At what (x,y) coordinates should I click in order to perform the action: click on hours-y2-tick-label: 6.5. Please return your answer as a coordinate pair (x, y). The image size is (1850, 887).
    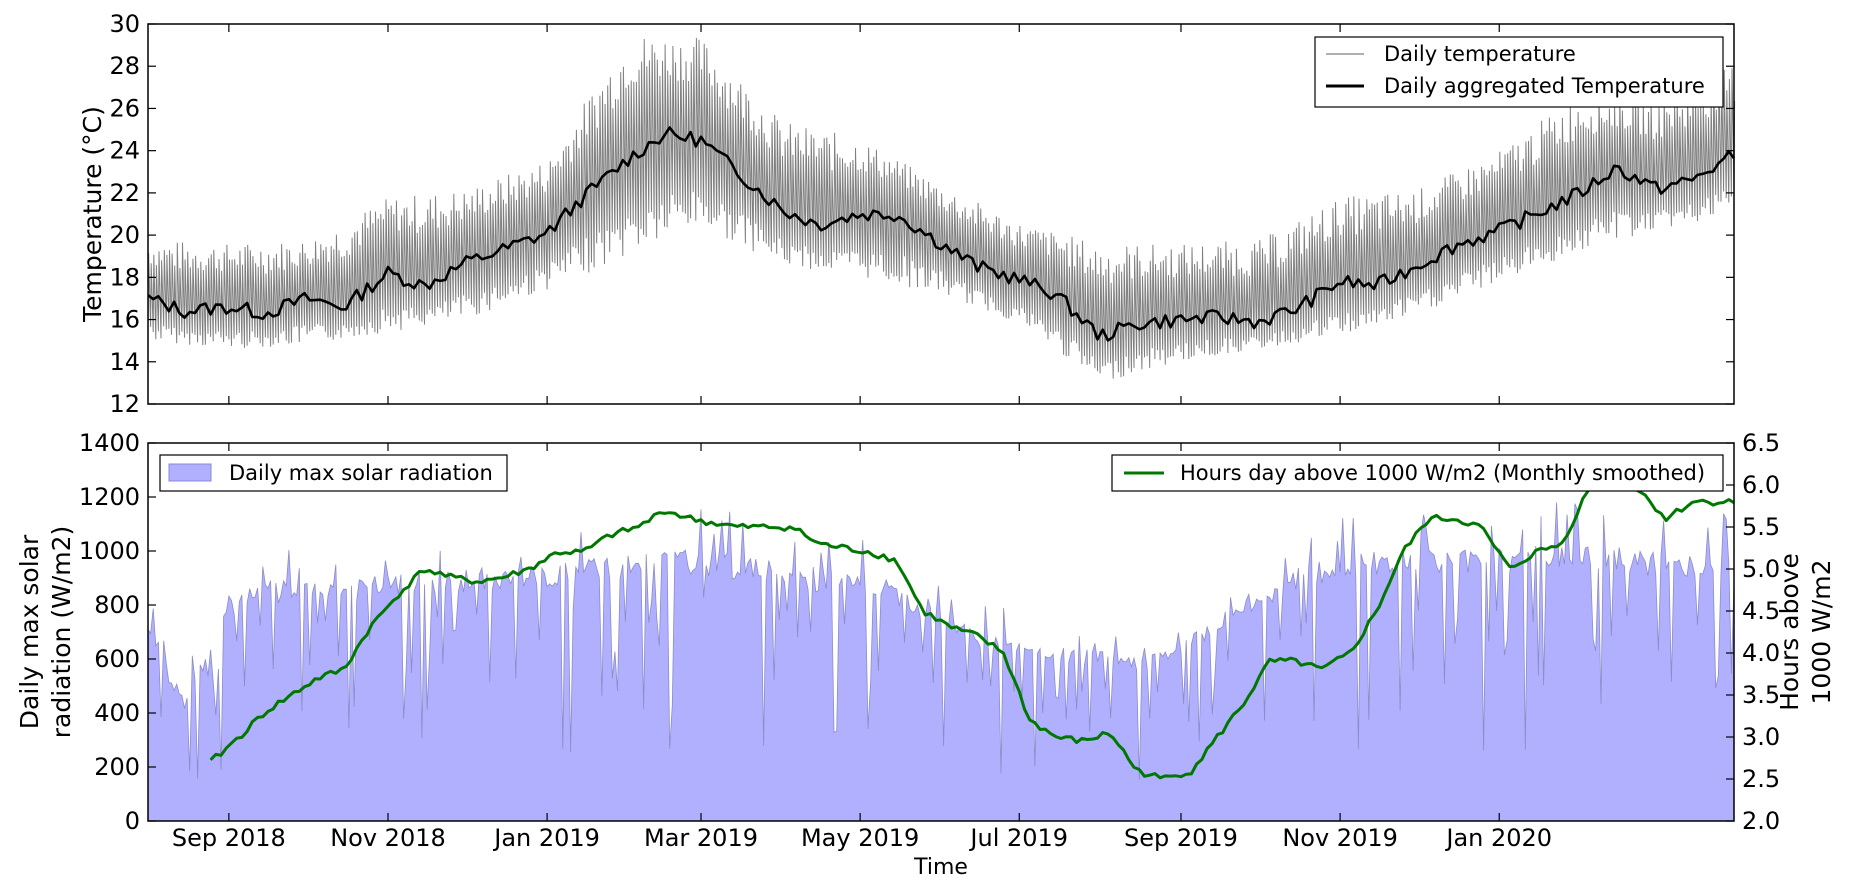
    Looking at the image, I should click on (1761, 443).